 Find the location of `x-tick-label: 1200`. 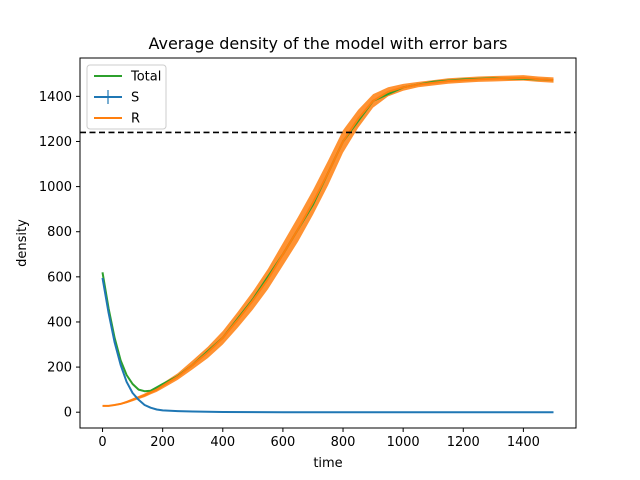

x-tick-label: 1200 is located at coordinates (463, 442).